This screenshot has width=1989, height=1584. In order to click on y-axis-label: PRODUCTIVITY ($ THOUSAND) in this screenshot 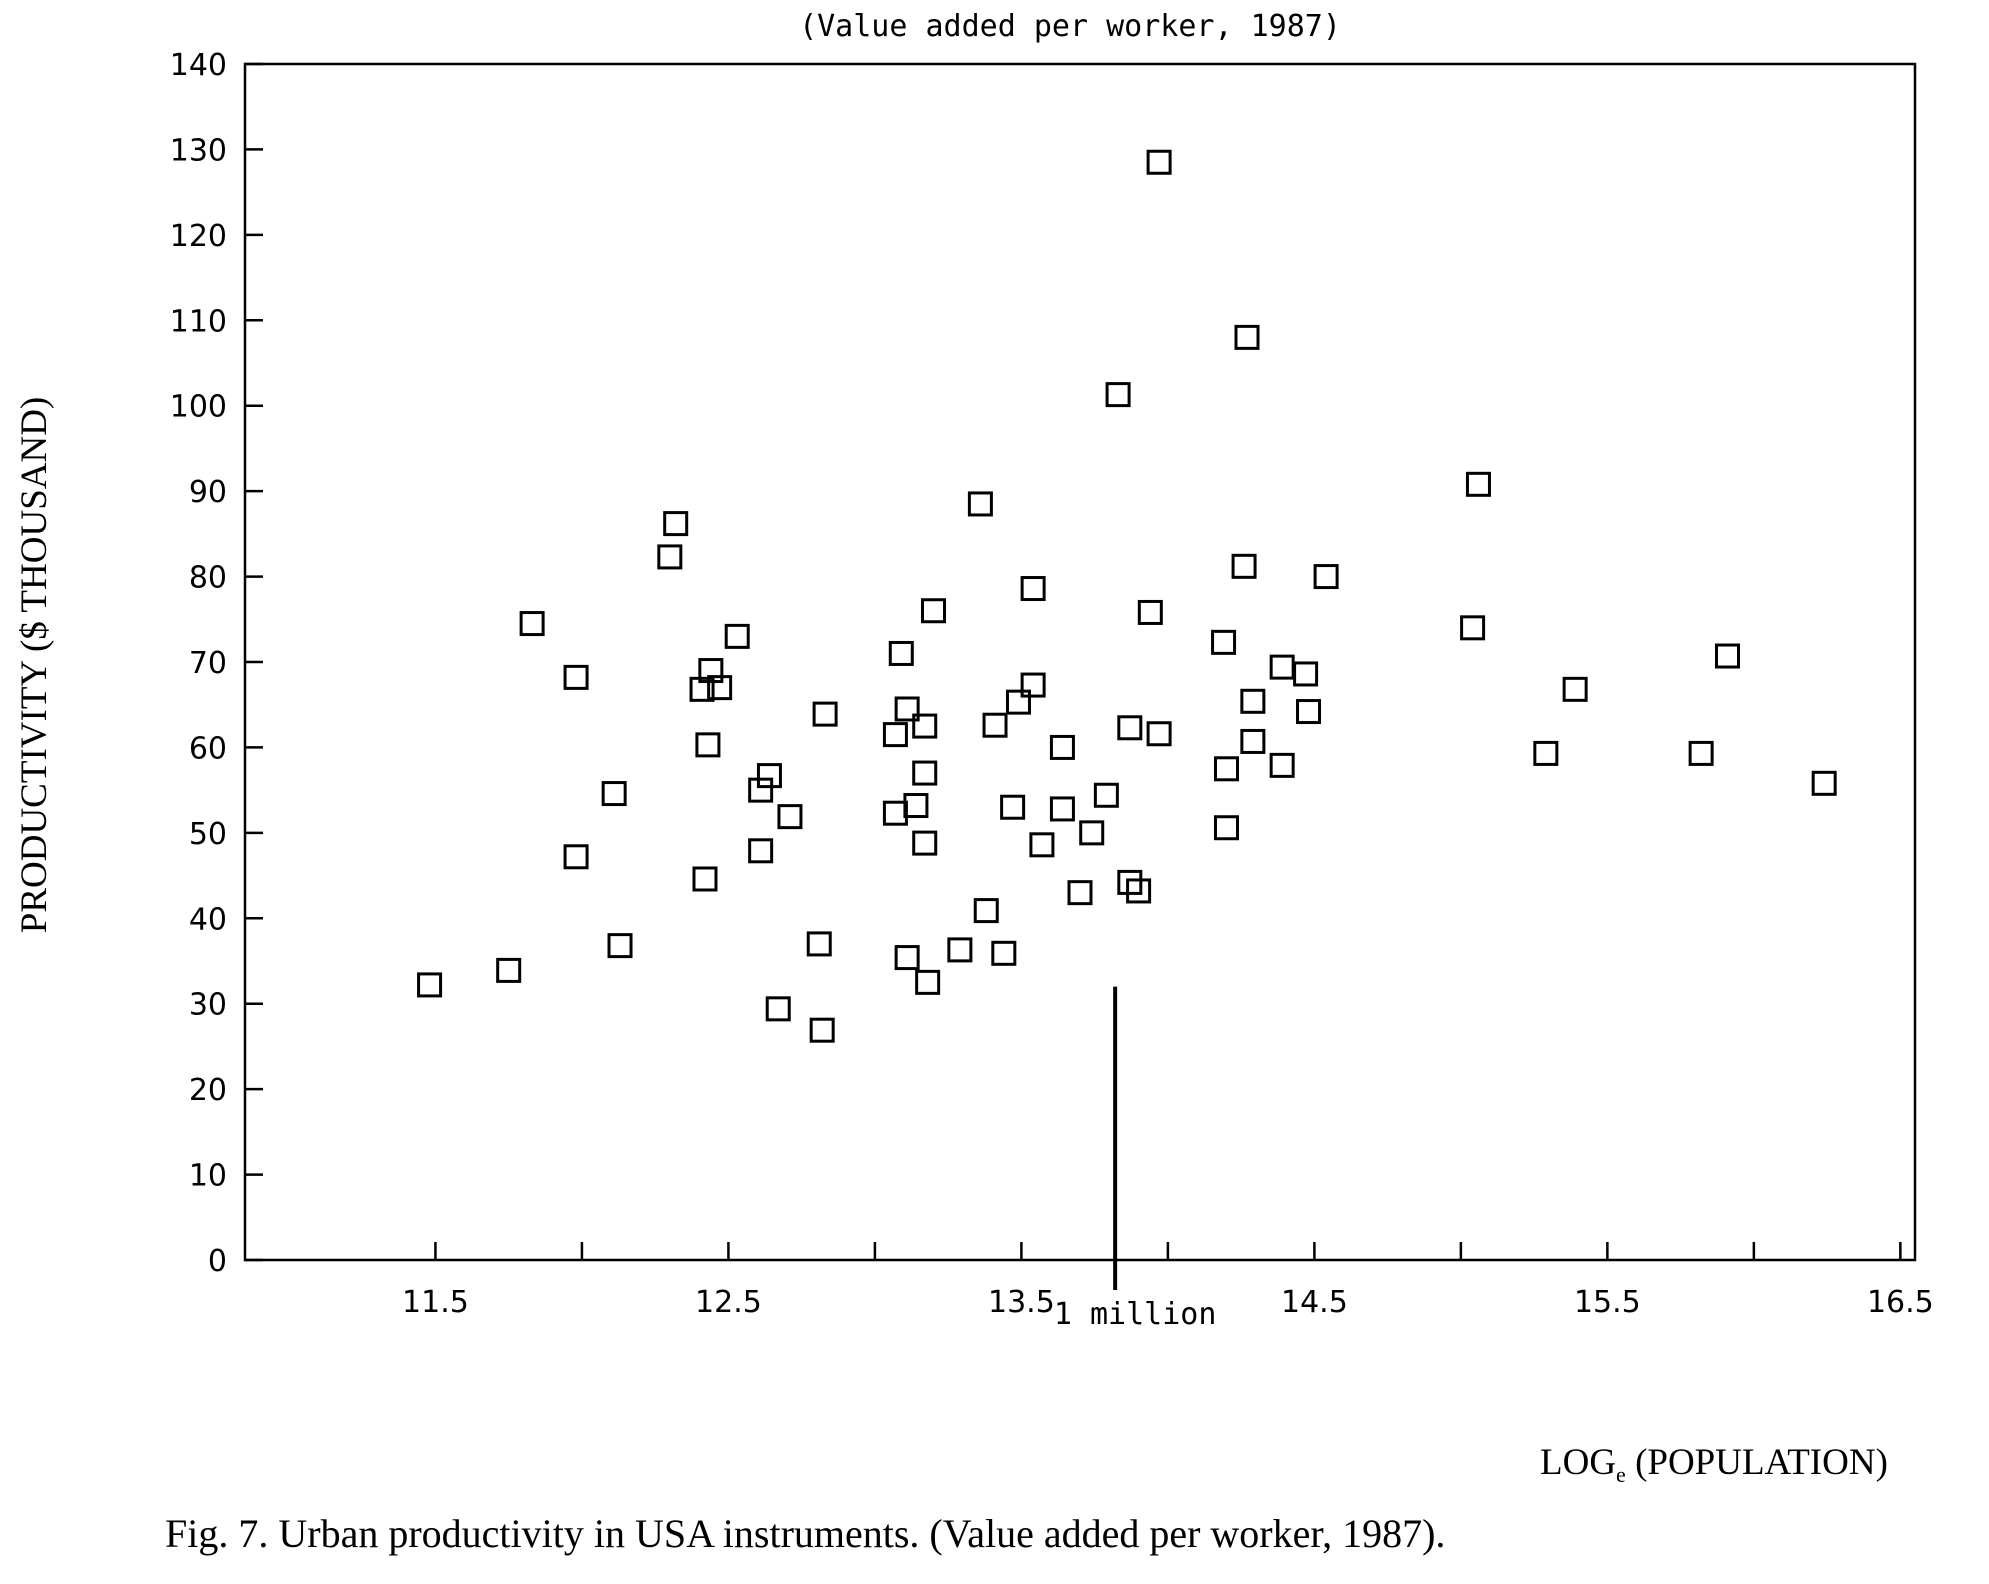, I will do `click(34, 665)`.